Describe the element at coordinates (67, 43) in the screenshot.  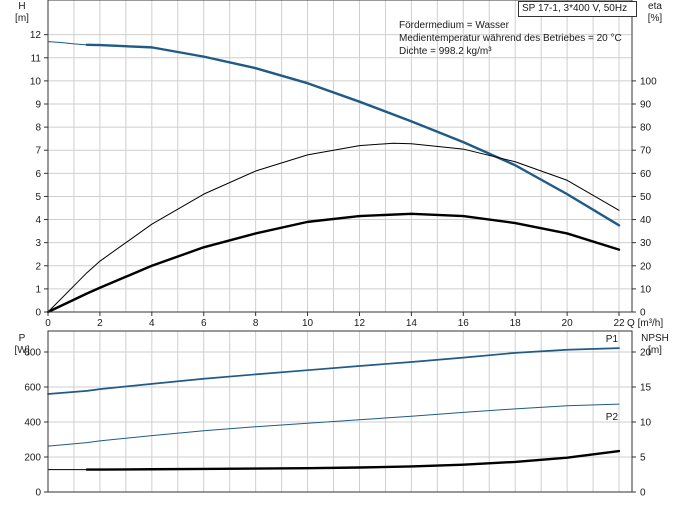
I see `panel1-series-head_ext-line` at that location.